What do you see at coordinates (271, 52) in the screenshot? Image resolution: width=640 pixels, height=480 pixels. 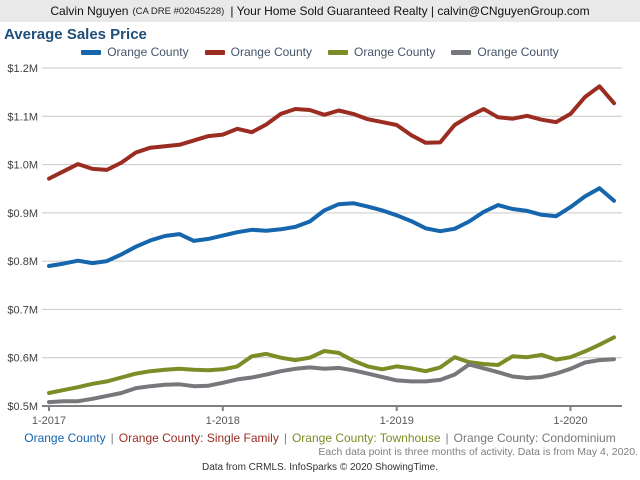 I see `legend-label-single-family: Orange County` at bounding box center [271, 52].